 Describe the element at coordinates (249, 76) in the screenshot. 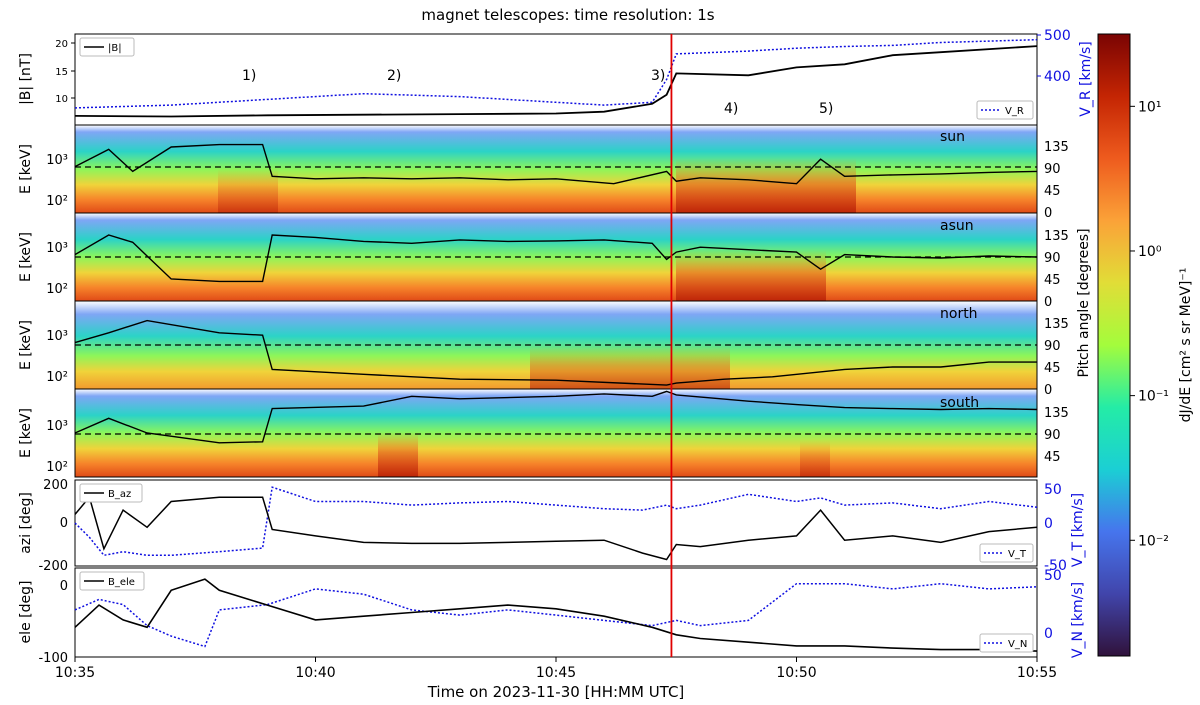

I see `annotation-1: 1)` at that location.